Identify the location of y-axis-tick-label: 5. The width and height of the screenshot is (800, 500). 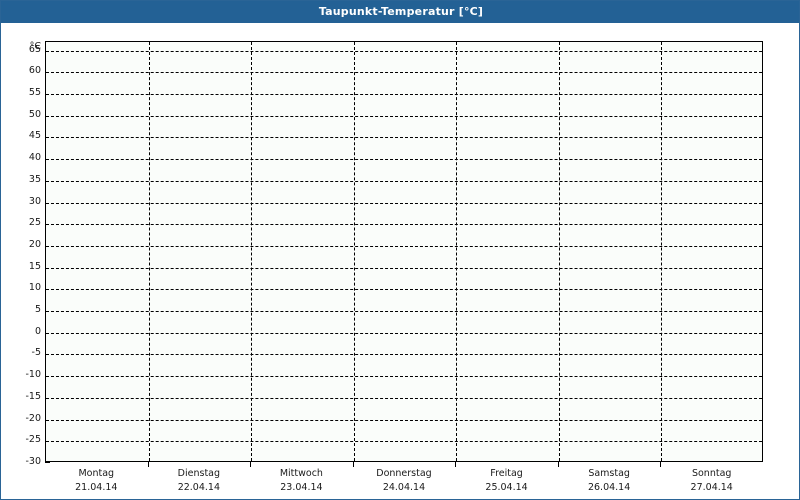
(37, 310).